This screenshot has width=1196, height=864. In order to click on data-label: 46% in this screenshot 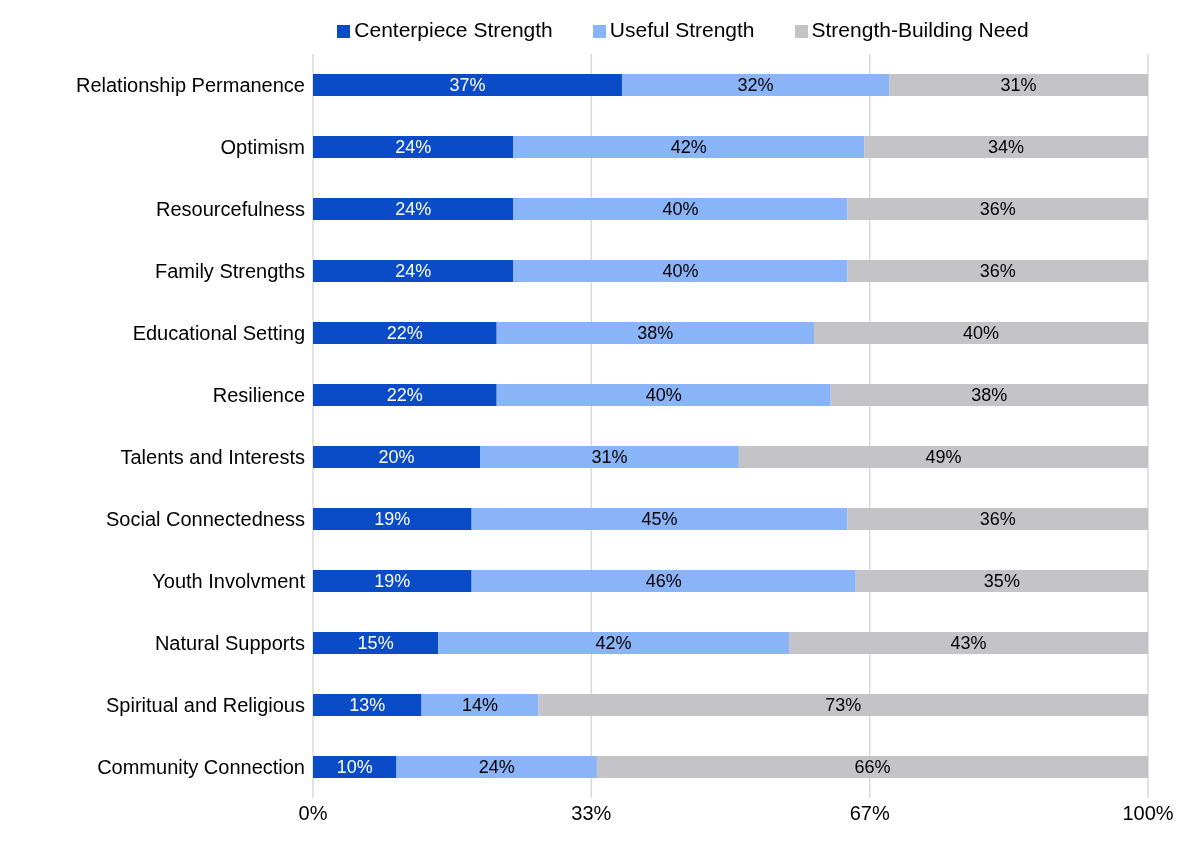, I will do `click(663, 581)`.